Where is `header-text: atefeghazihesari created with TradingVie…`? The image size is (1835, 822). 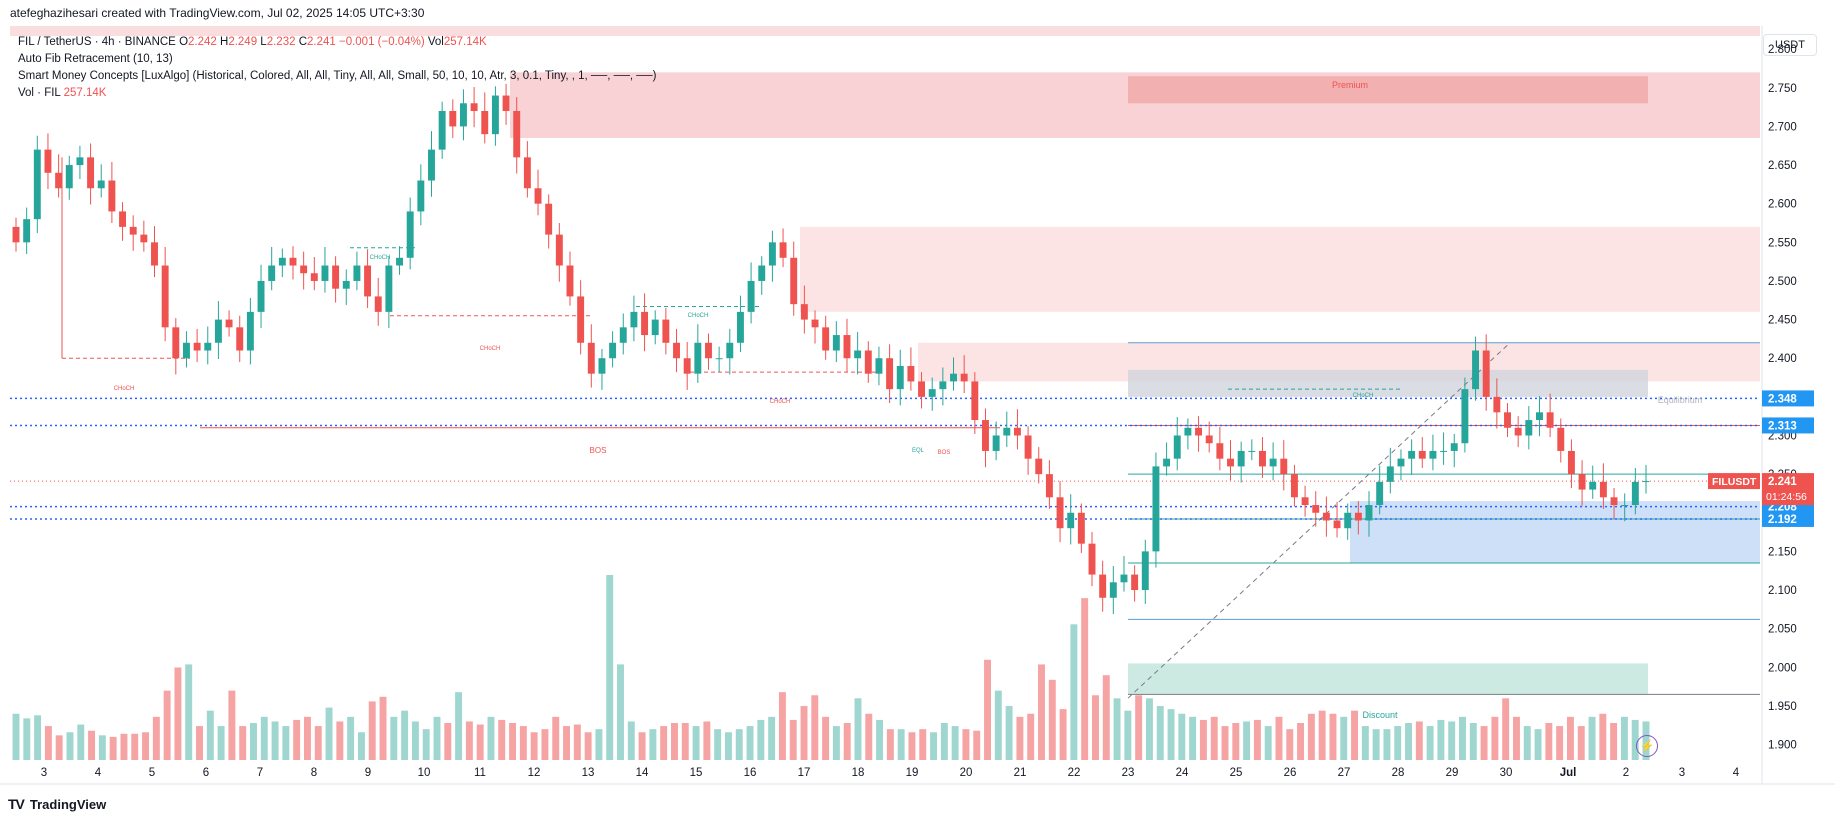
header-text: atefeghazihesari created with TradingVie… is located at coordinates (217, 13).